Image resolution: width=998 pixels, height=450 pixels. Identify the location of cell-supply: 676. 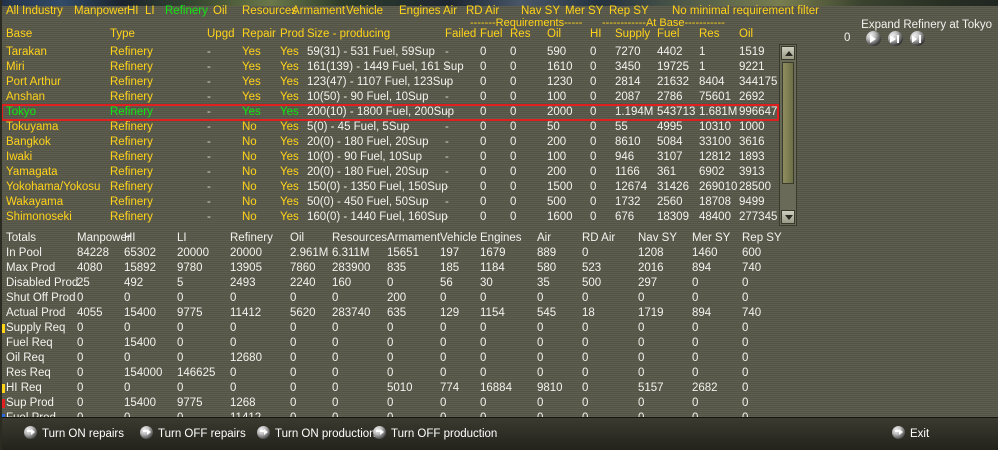
(625, 217).